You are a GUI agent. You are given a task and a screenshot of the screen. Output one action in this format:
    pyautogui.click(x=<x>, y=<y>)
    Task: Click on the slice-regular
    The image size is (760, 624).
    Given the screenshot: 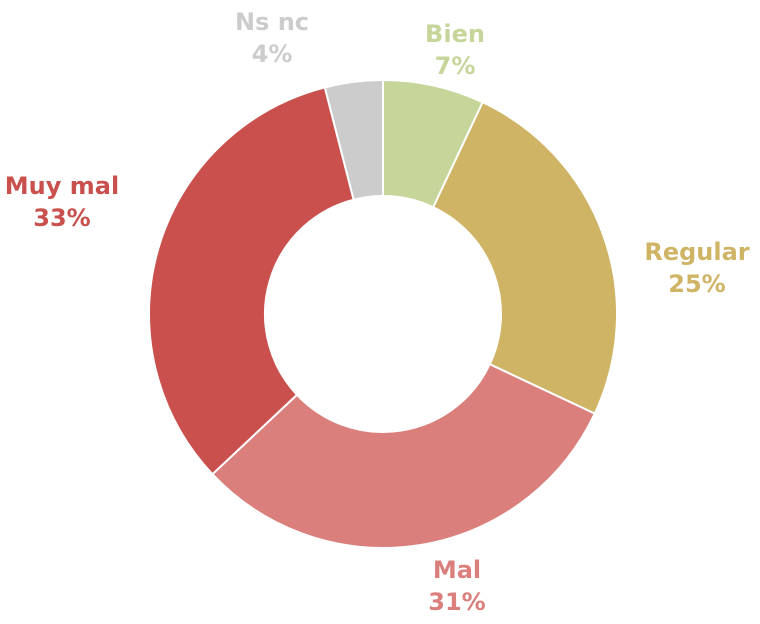 What is the action you would take?
    pyautogui.click(x=524, y=257)
    